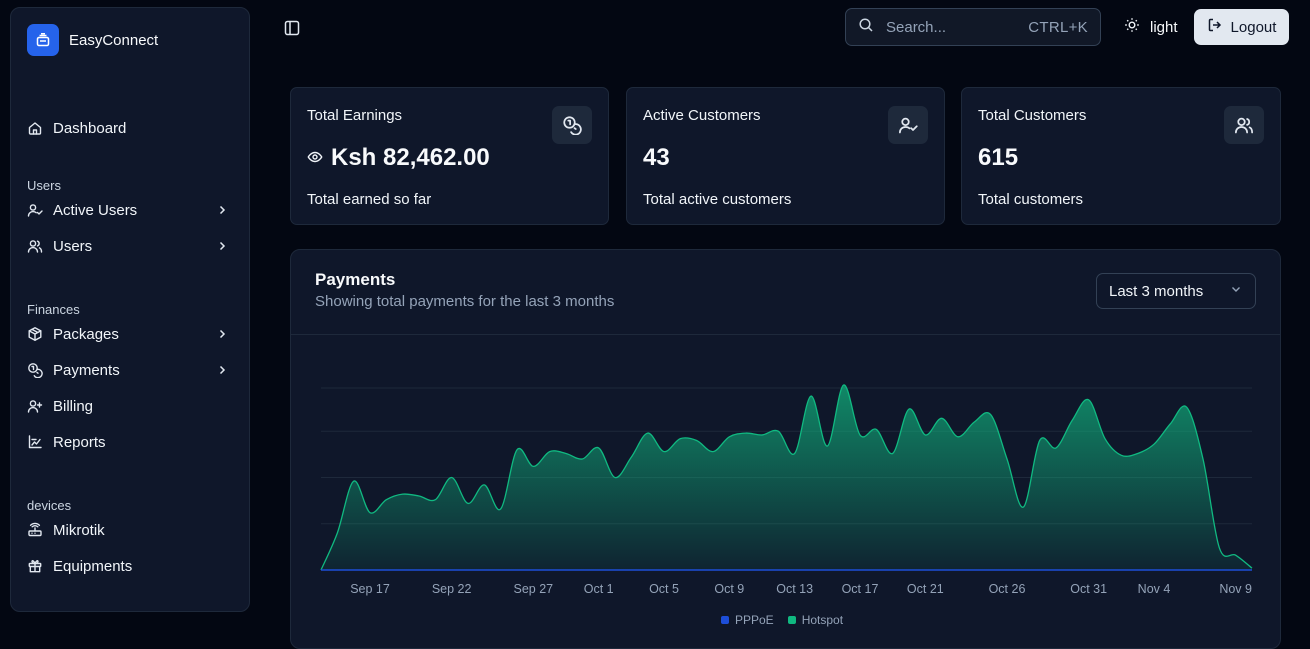 The height and width of the screenshot is (649, 1310). I want to click on x-tick-label: Oct 21, so click(925, 589).